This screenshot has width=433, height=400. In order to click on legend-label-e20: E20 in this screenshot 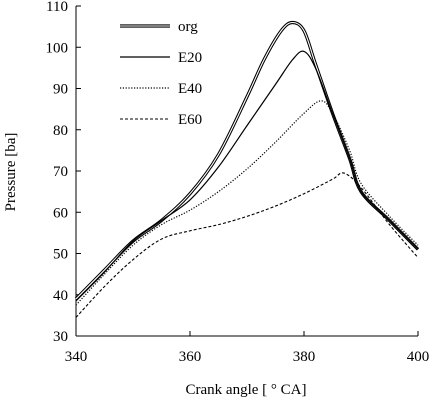, I will do `click(190, 58)`.